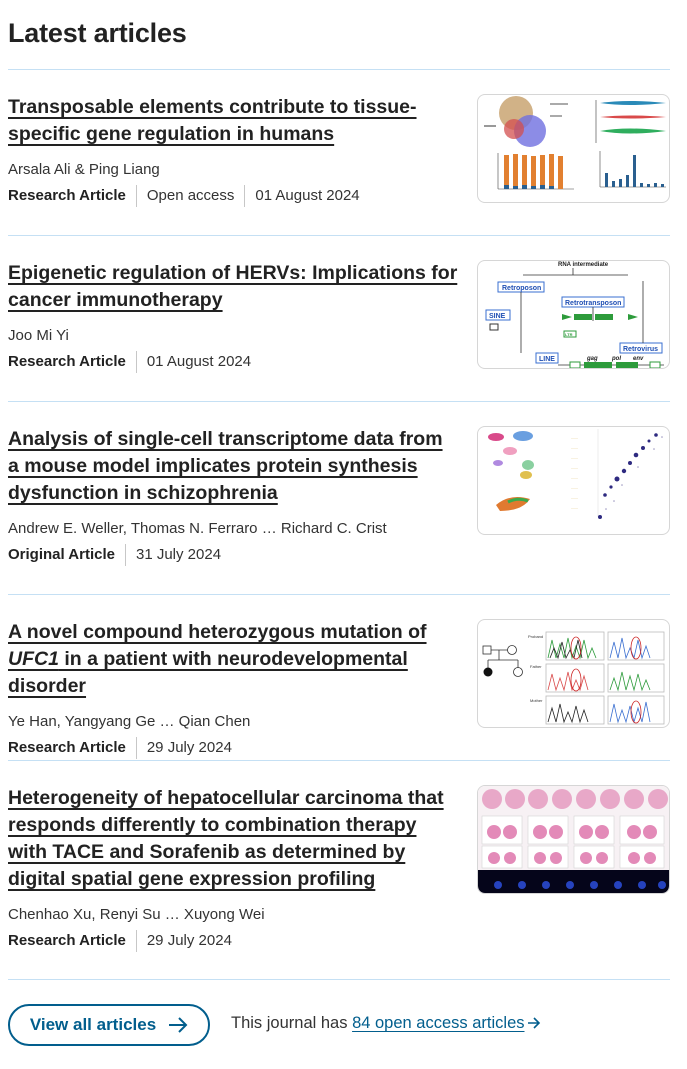 The height and width of the screenshot is (1069, 687). Describe the element at coordinates (638, 359) in the screenshot. I see `thumb-label: env` at that location.